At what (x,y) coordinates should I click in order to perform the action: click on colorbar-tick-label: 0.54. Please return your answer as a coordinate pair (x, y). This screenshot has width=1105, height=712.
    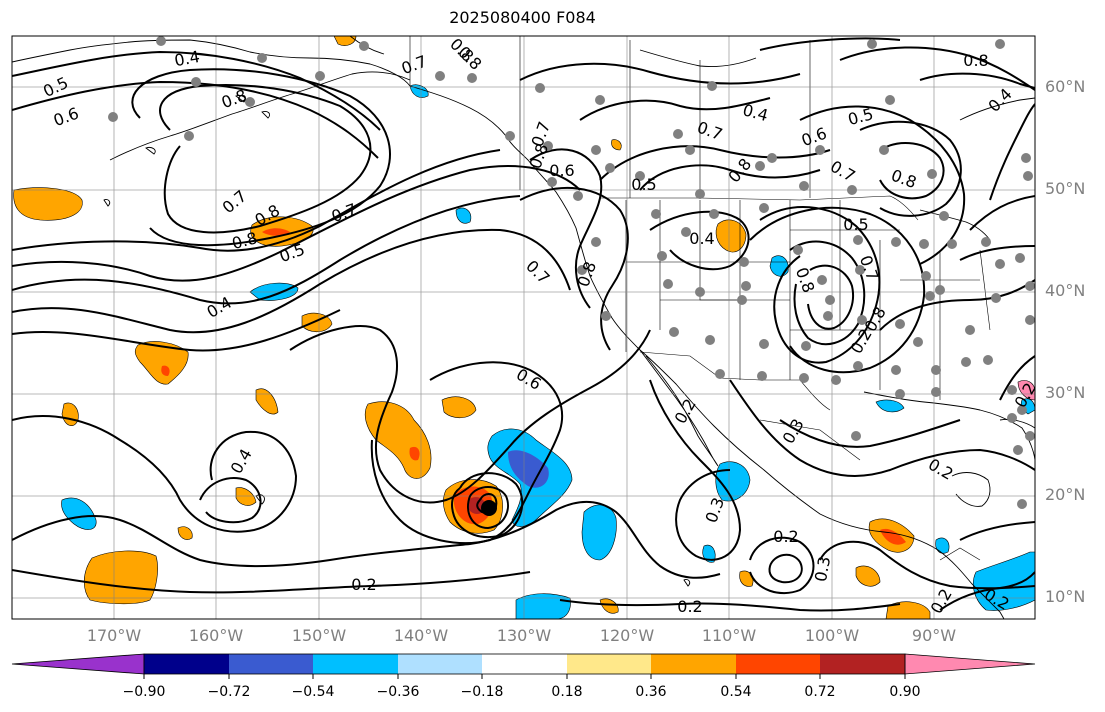
    Looking at the image, I should click on (736, 692).